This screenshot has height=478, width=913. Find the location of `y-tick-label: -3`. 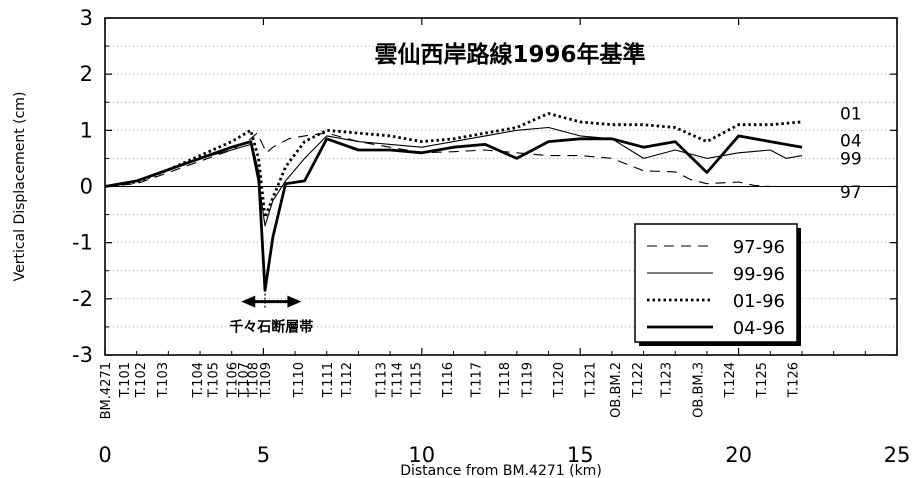

y-tick-label: -3 is located at coordinates (82, 355).